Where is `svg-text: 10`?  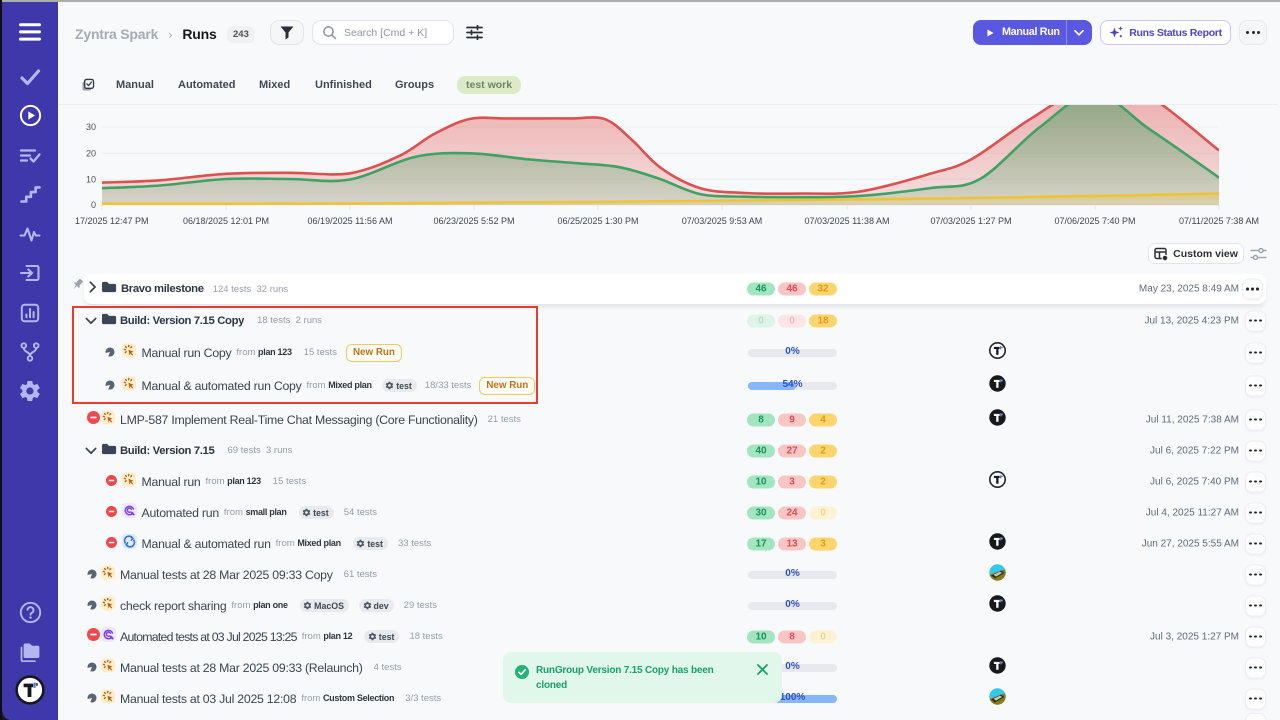
svg-text: 10 is located at coordinates (91, 179).